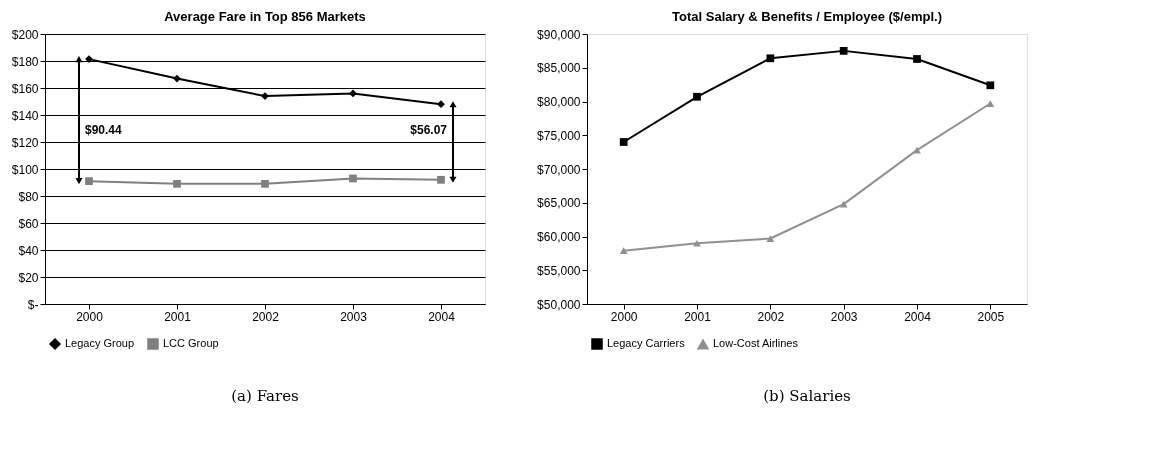 This screenshot has height=464, width=1174. I want to click on y-tick-label: $40, so click(28, 250).